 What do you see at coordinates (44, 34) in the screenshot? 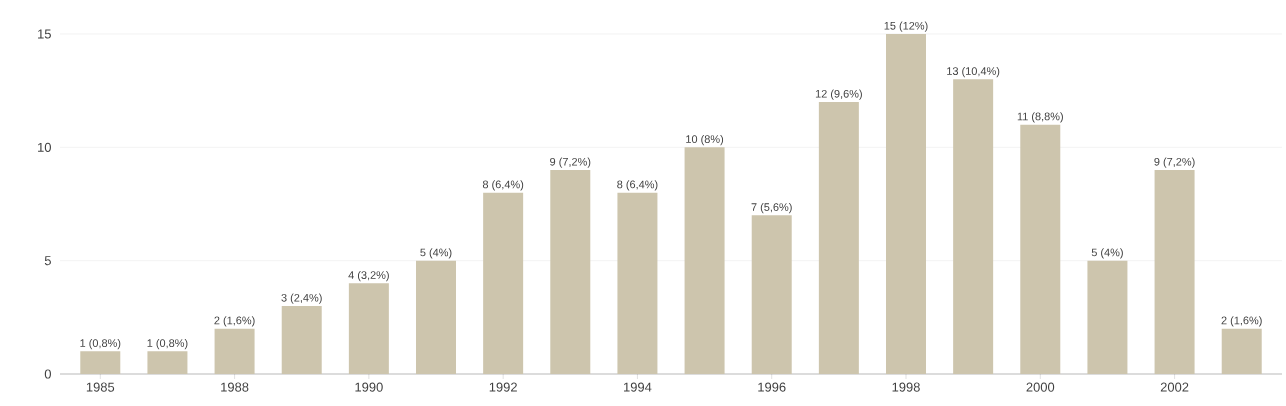
I see `y-tick-label: 15` at bounding box center [44, 34].